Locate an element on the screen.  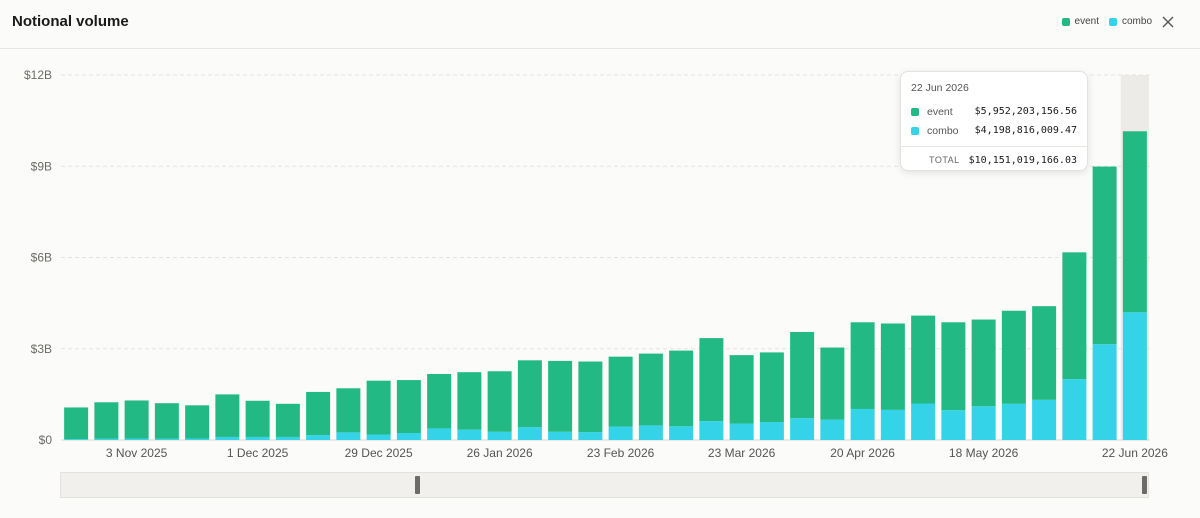
tooltip-label-event: event is located at coordinates (951, 112).